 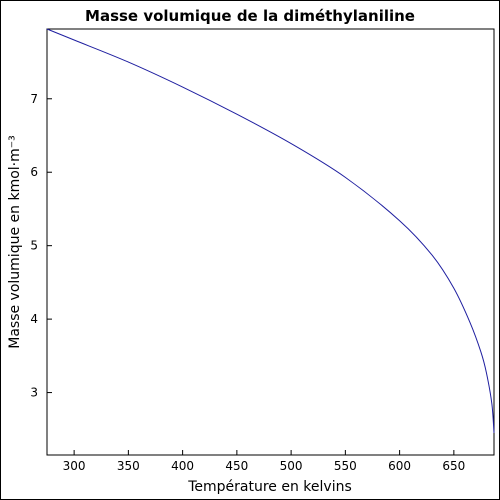 I want to click on y-tick-label: 6, so click(x=34, y=172).